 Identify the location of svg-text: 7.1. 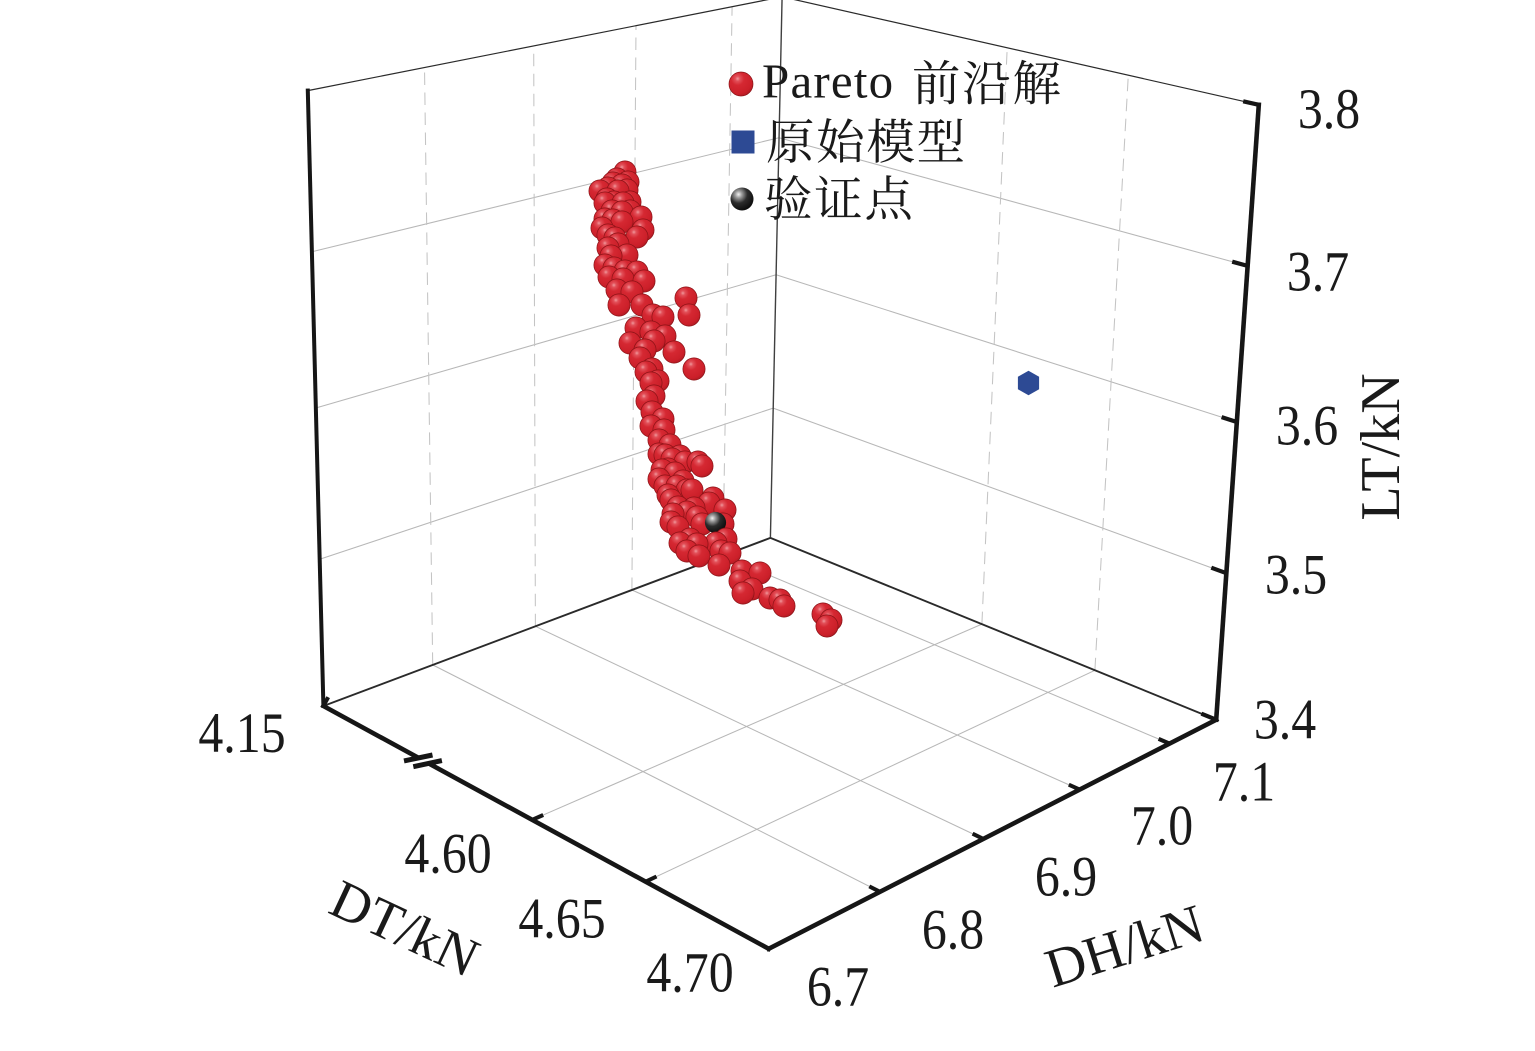
(1244, 782).